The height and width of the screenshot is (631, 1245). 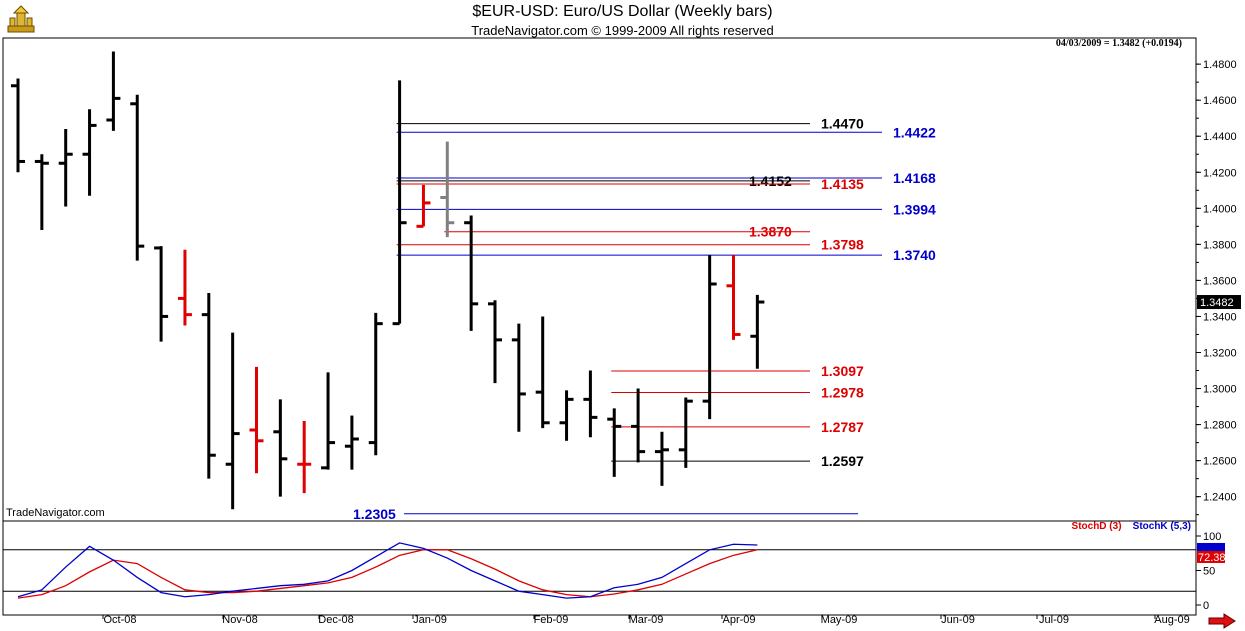 What do you see at coordinates (842, 245) in the screenshot?
I see `level-label: 1.3798` at bounding box center [842, 245].